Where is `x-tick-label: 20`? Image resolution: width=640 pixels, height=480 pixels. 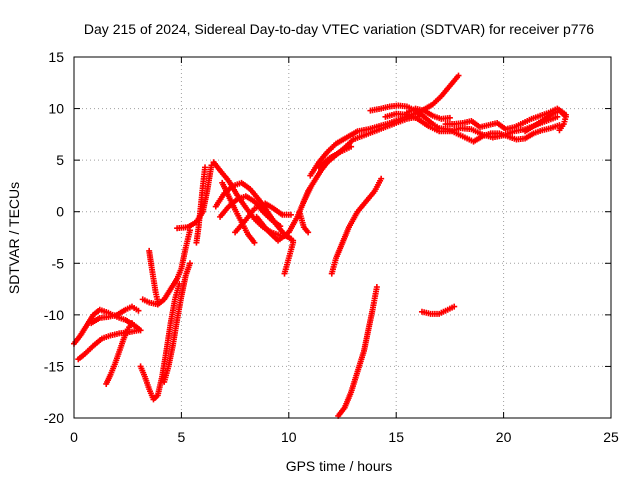 x-tick-label: 20 is located at coordinates (504, 437).